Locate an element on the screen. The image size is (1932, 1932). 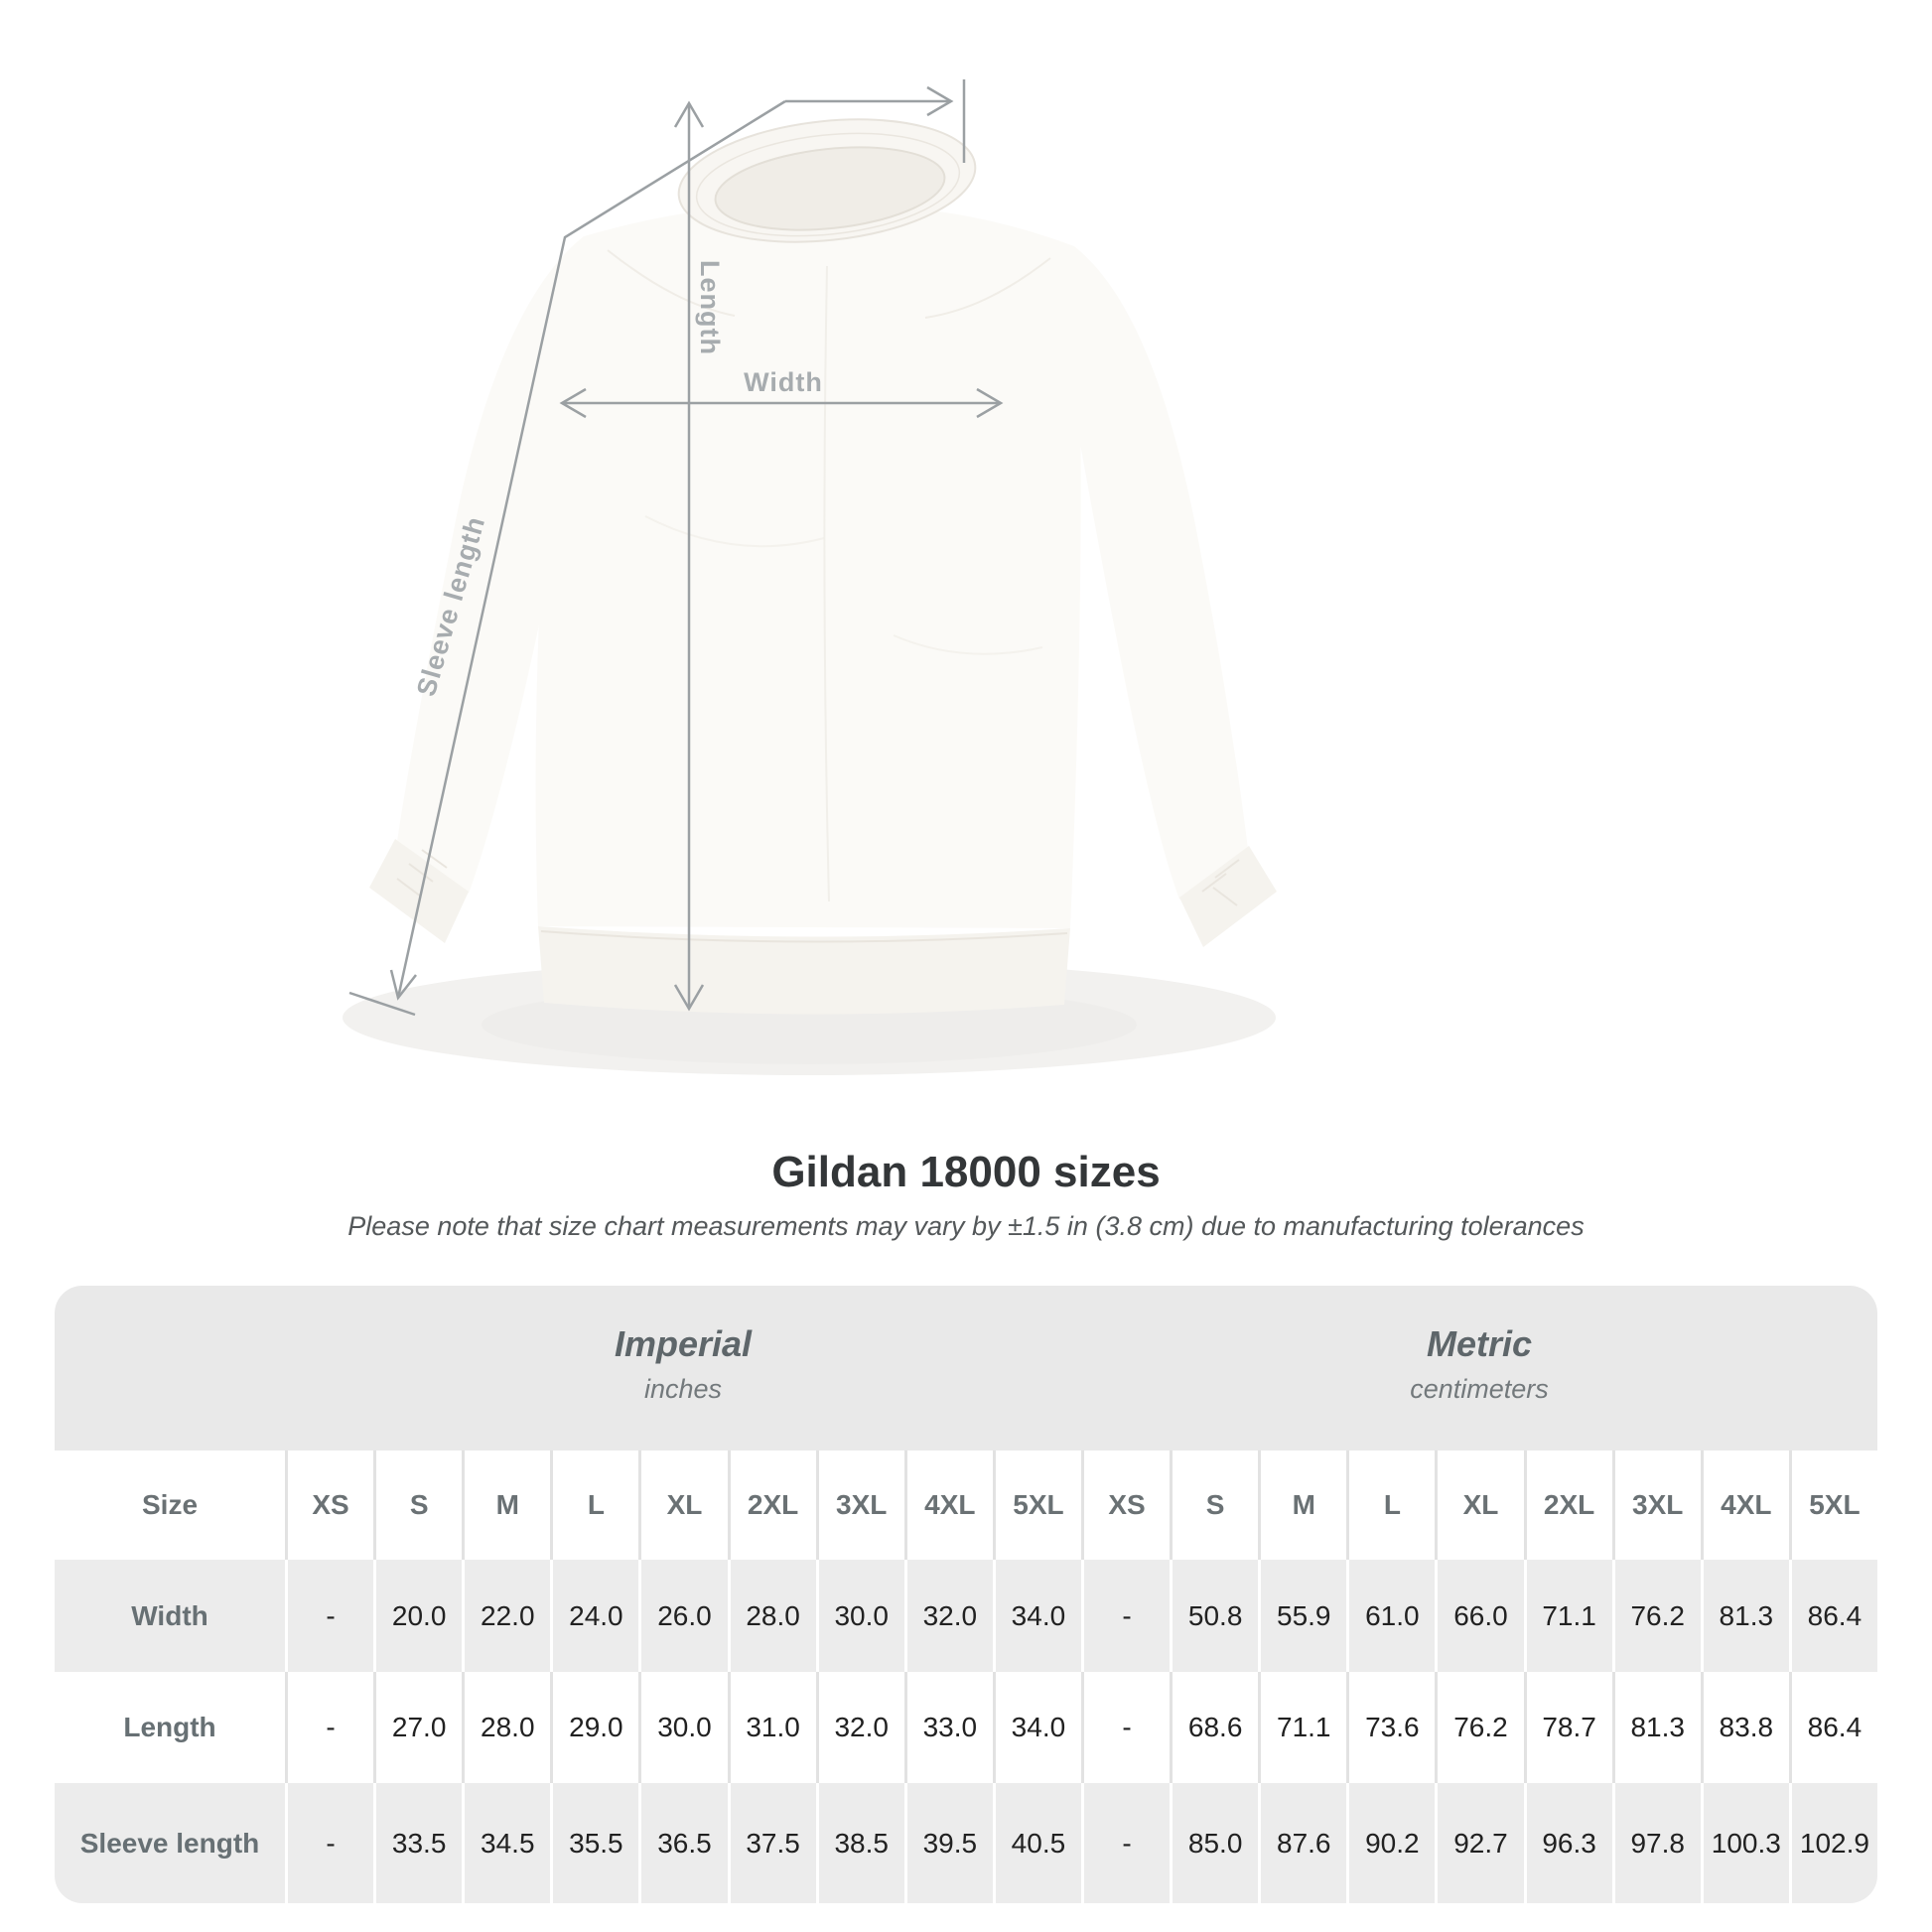
size-header-imperial: S is located at coordinates (420, 1505).